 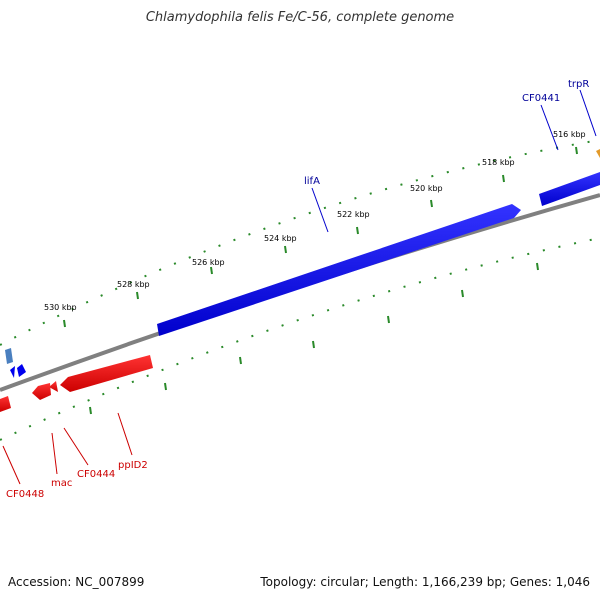 I want to click on leader-CF0441, so click(x=549, y=127).